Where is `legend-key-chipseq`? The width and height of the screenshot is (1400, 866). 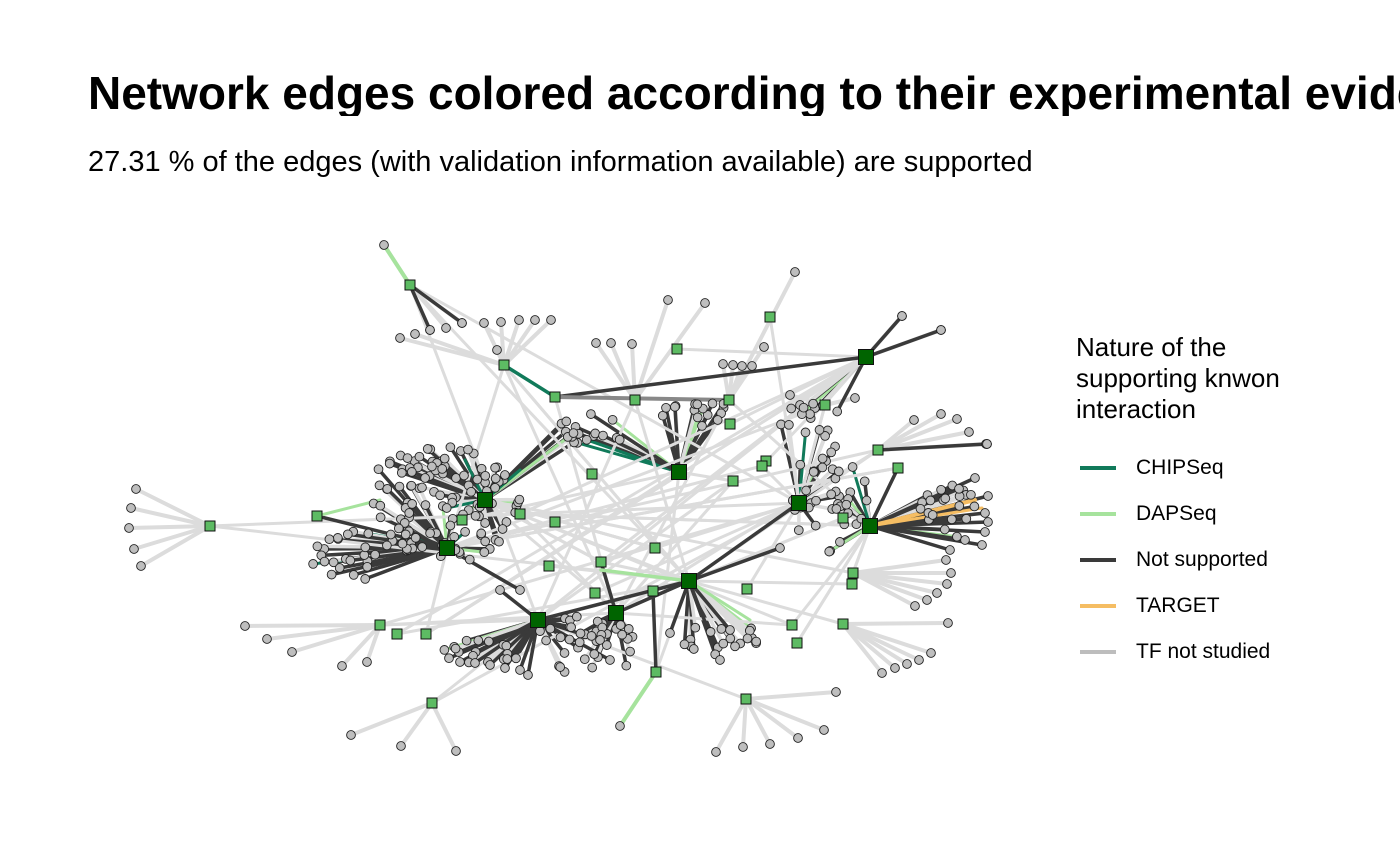 legend-key-chipseq is located at coordinates (1098, 468).